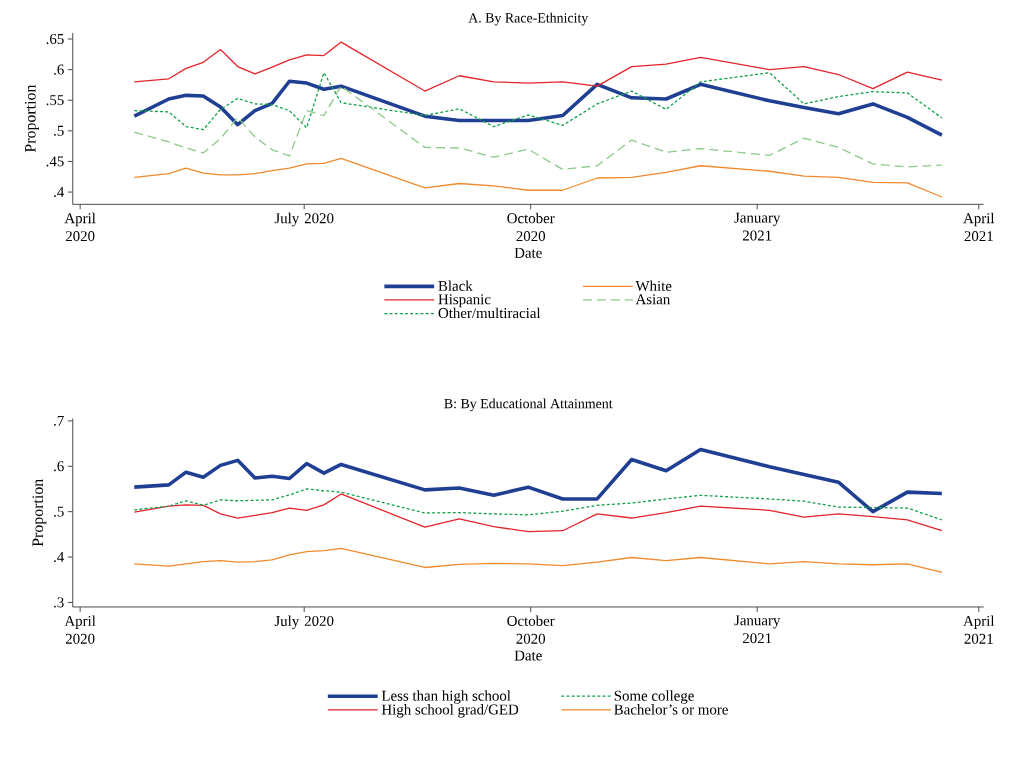 Image resolution: width=1012 pixels, height=758 pixels. Describe the element at coordinates (528, 404) in the screenshot. I see `chart-title: B: By Educational Attainment` at that location.